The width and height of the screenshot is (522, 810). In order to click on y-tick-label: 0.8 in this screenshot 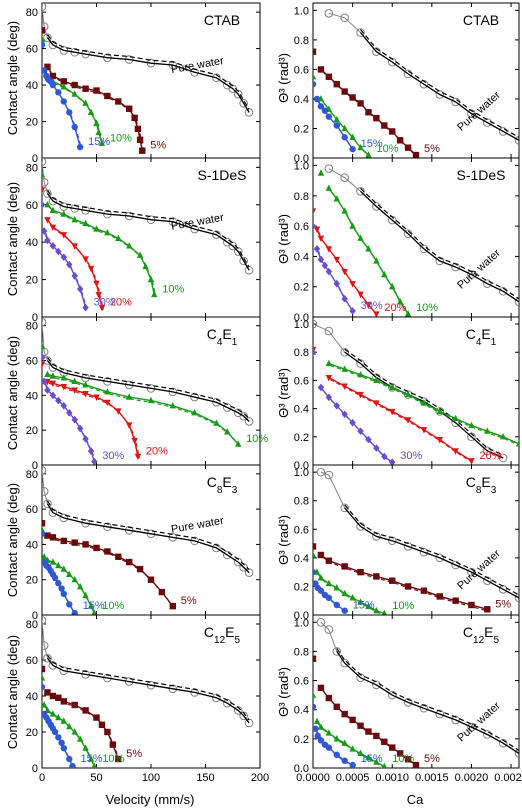, I will do `click(301, 353)`.